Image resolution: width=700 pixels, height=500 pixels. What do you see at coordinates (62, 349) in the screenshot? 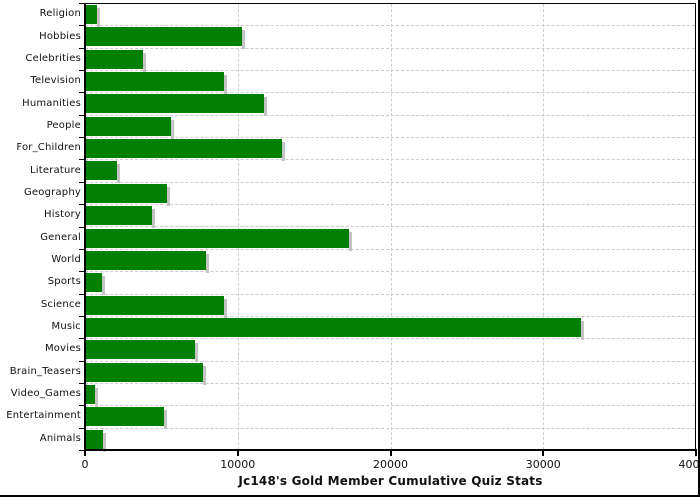
I see `y-axis-label: Movies` at bounding box center [62, 349].